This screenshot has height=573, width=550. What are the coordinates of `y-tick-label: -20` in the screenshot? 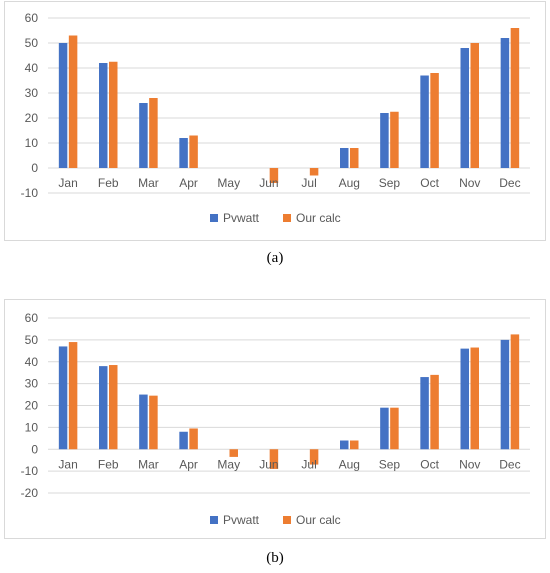 It's located at (30, 493).